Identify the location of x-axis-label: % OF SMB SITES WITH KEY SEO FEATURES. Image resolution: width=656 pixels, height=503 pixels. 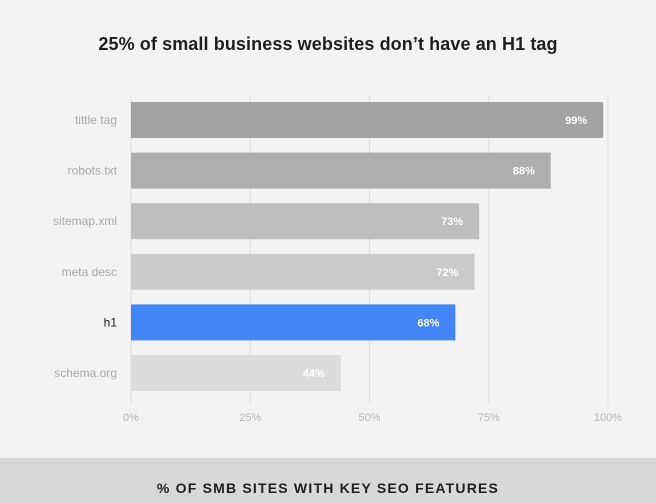
(328, 488).